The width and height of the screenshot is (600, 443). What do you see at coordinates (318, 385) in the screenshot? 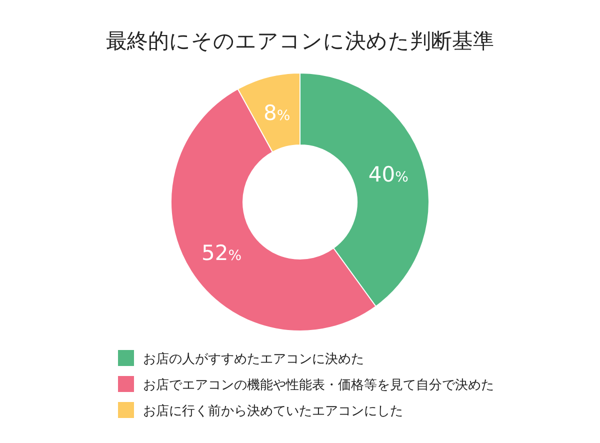
I see `legend-label: お店でエアコンの機能や性能表・価格等を見て自分で決めた` at bounding box center [318, 385].